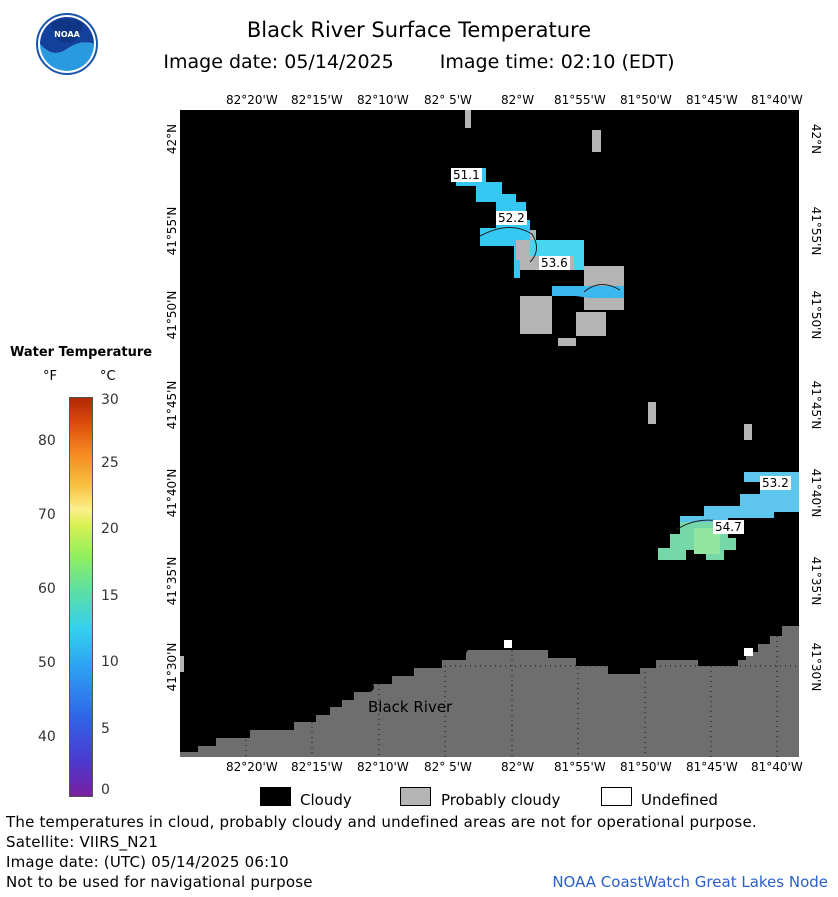 The image size is (838, 897). What do you see at coordinates (816, 493) in the screenshot?
I see `lat-tick-right: 41°40'N` at bounding box center [816, 493].